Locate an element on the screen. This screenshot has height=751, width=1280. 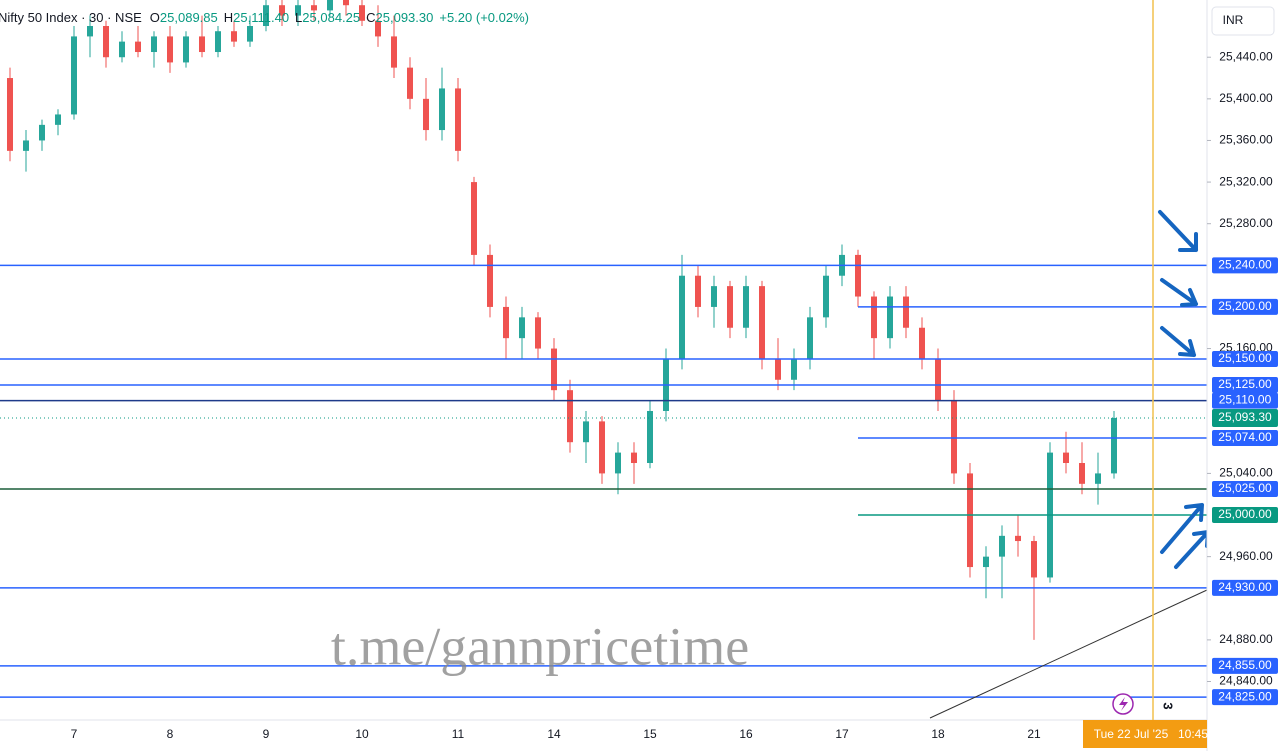
level-label: 25,200.00 is located at coordinates (1245, 306).